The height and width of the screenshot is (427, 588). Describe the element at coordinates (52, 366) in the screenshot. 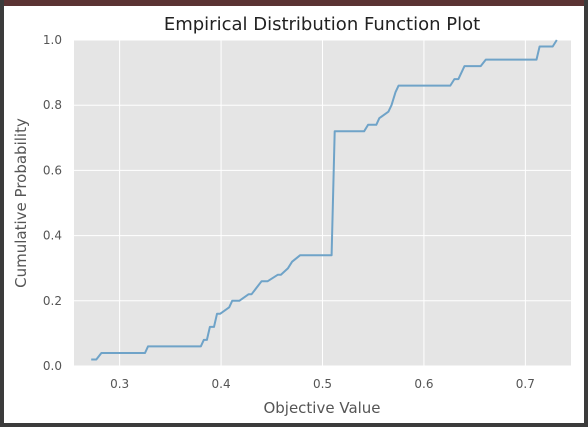

I see `y-tick-label: 0.0` at that location.